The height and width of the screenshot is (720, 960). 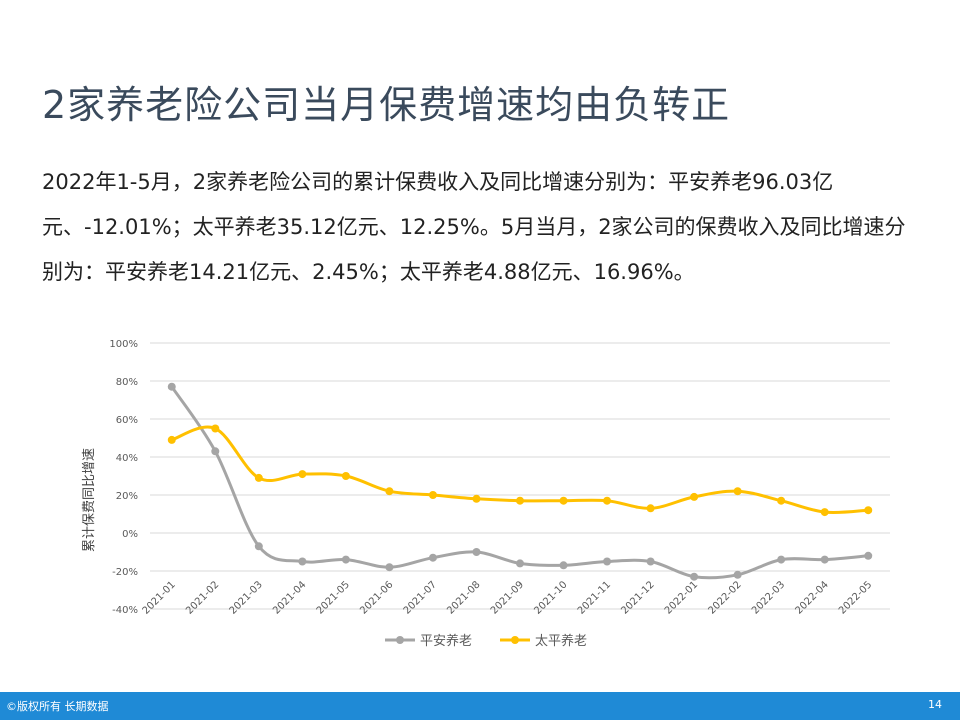 What do you see at coordinates (768, 597) in the screenshot?
I see `x-tick-label: 2022-03` at bounding box center [768, 597].